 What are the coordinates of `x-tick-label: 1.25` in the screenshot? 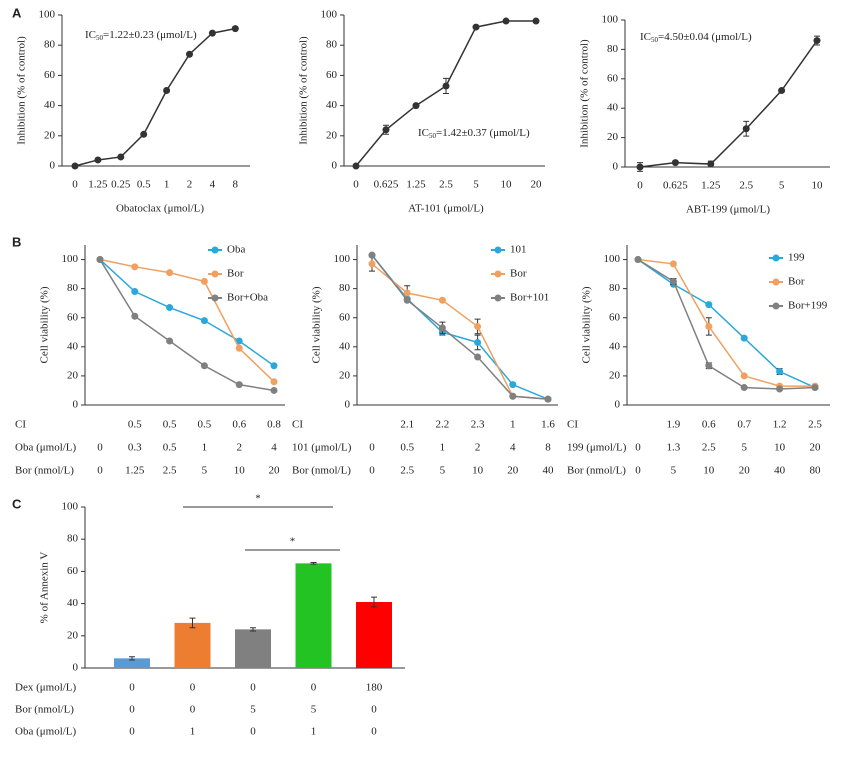 It's located at (711, 186).